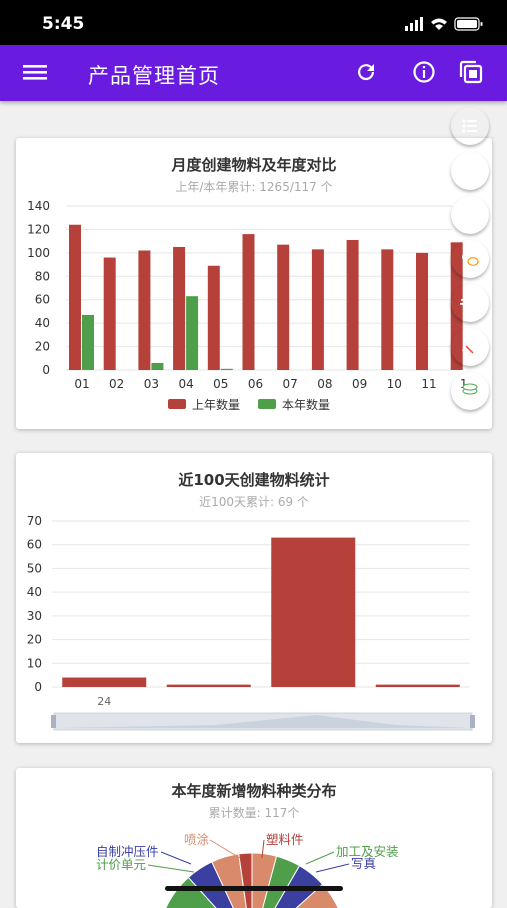 The image size is (507, 908). Describe the element at coordinates (255, 384) in the screenshot. I see `x-tick-label: 06` at that location.